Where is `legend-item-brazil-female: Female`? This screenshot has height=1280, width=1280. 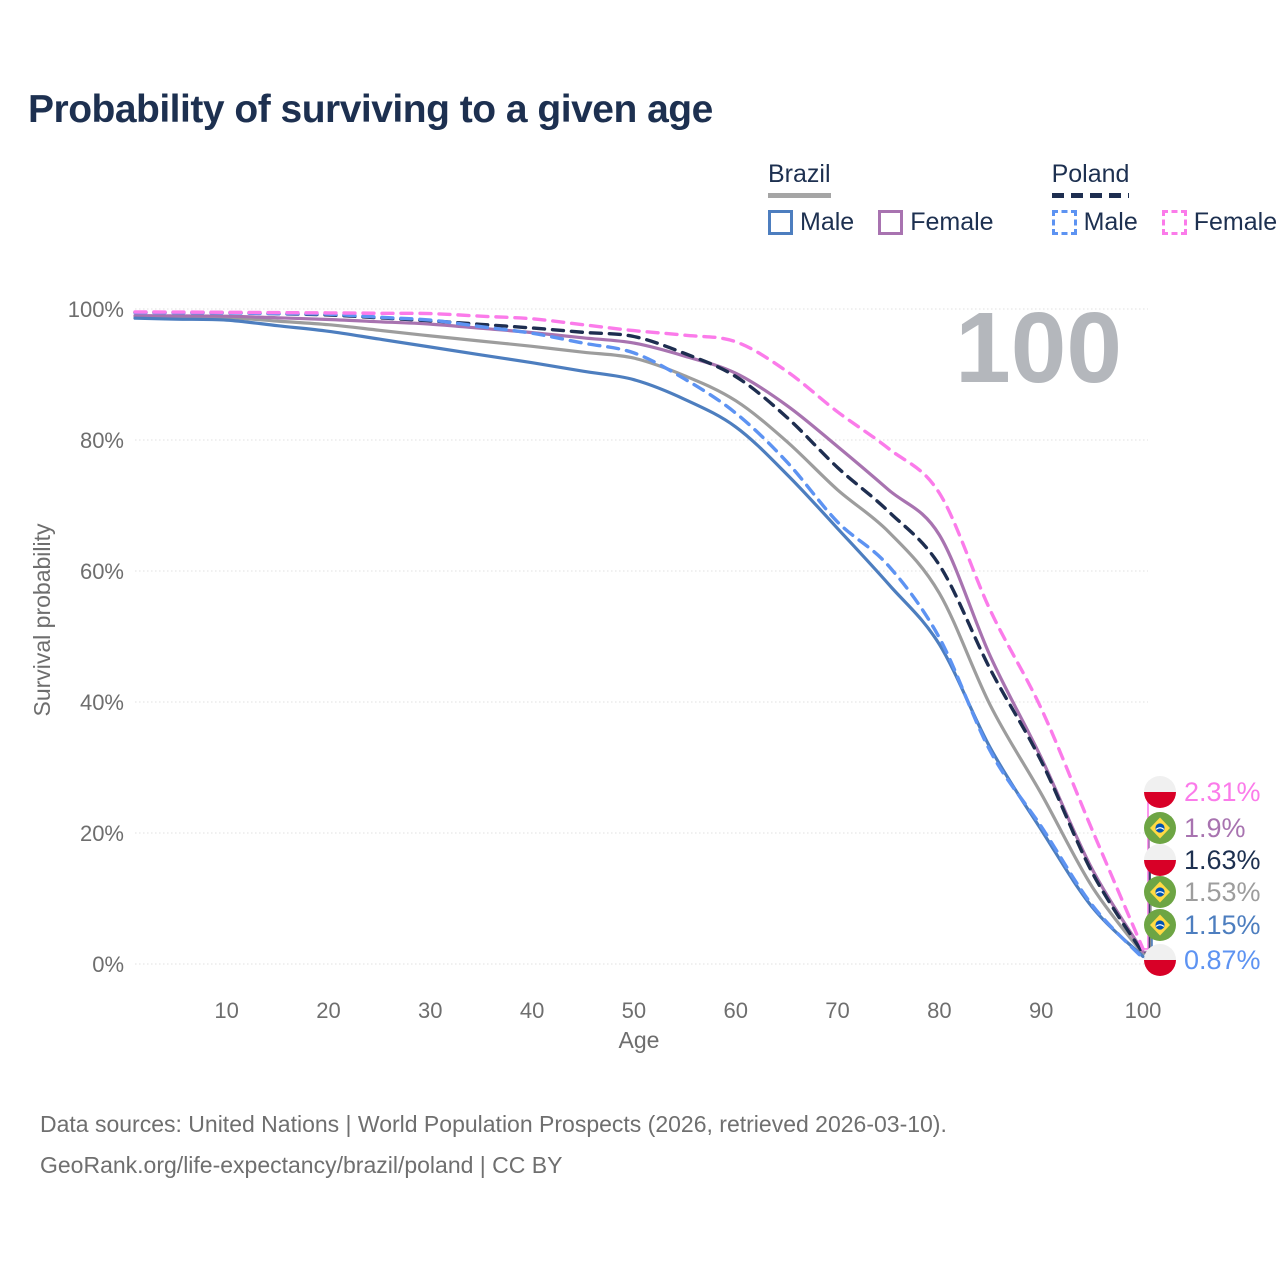 legend-item-brazil-female: Female is located at coordinates (936, 222).